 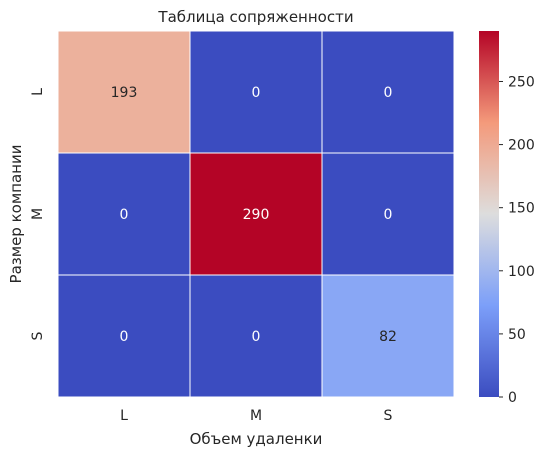 I want to click on colorbar-tick-label: 200, so click(x=521, y=146).